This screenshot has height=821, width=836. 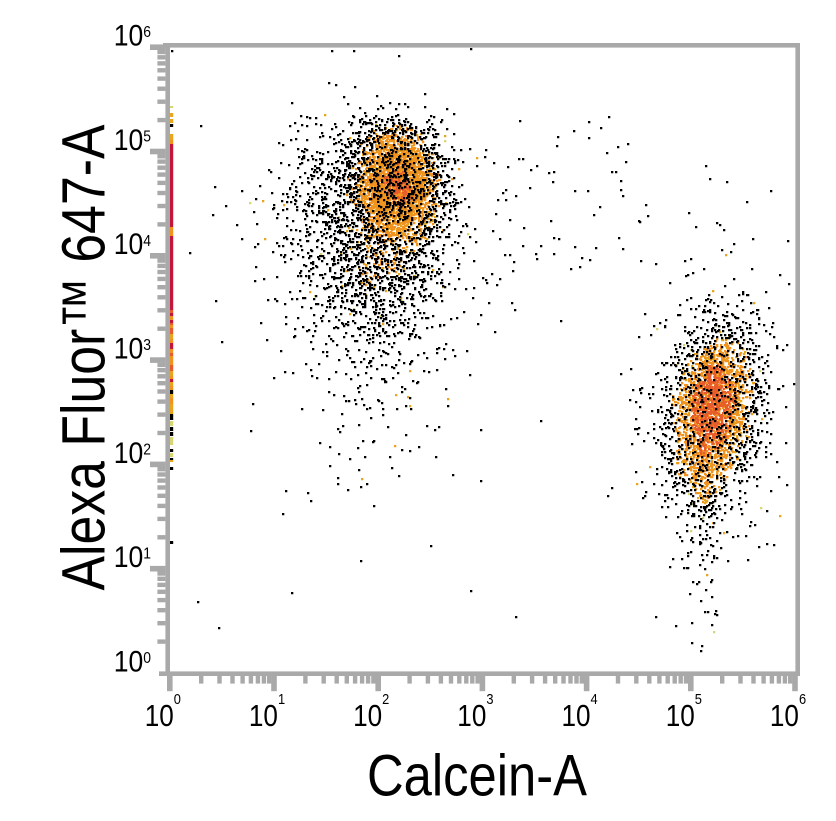 What do you see at coordinates (83, 357) in the screenshot?
I see `svg-text: Alexa Fluor™ 647-A` at bounding box center [83, 357].